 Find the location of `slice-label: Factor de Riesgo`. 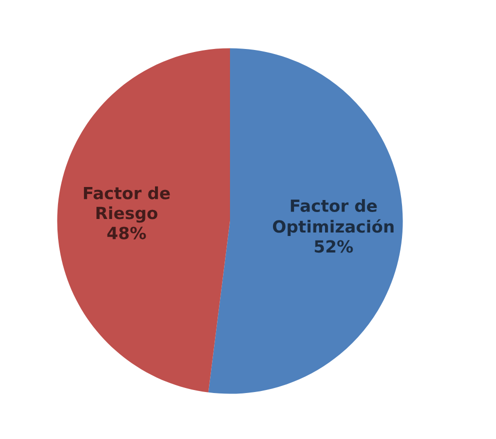

slice-label: Factor de Riesgo is located at coordinates (127, 204).